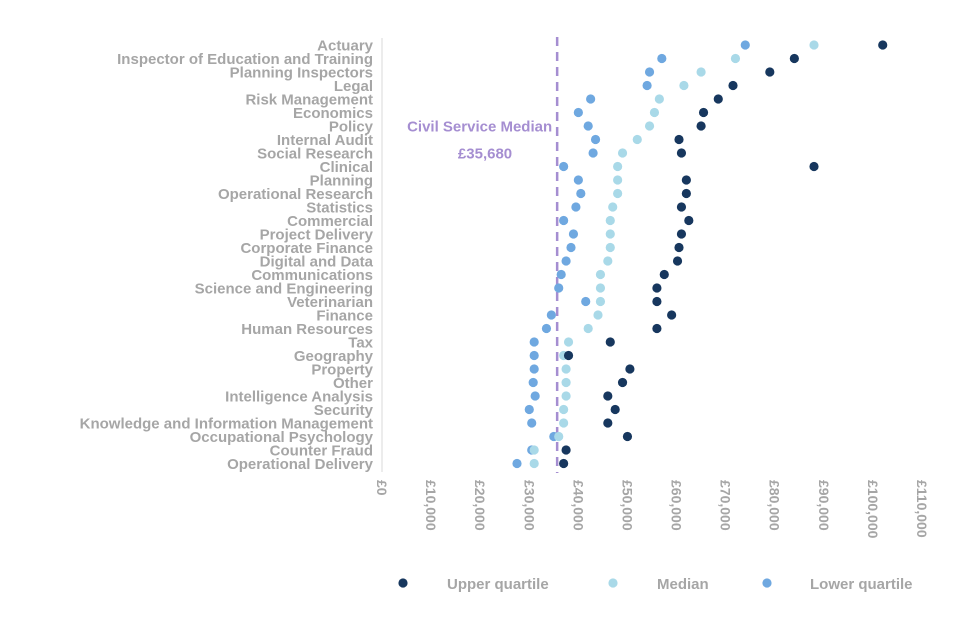 This screenshot has height=640, width=960. I want to click on point-median-operational-research, so click(618, 193).